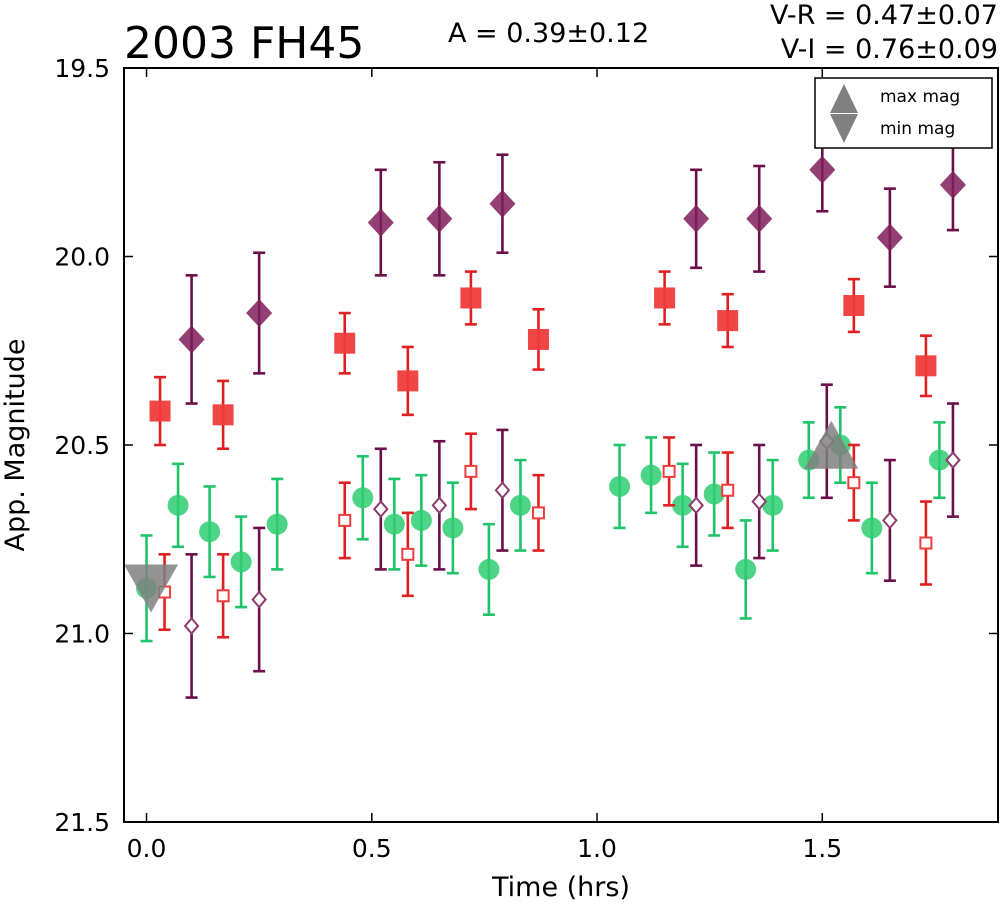 This screenshot has width=1001, height=904. Describe the element at coordinates (920, 97) in the screenshot. I see `legend-label-max: max mag` at that location.